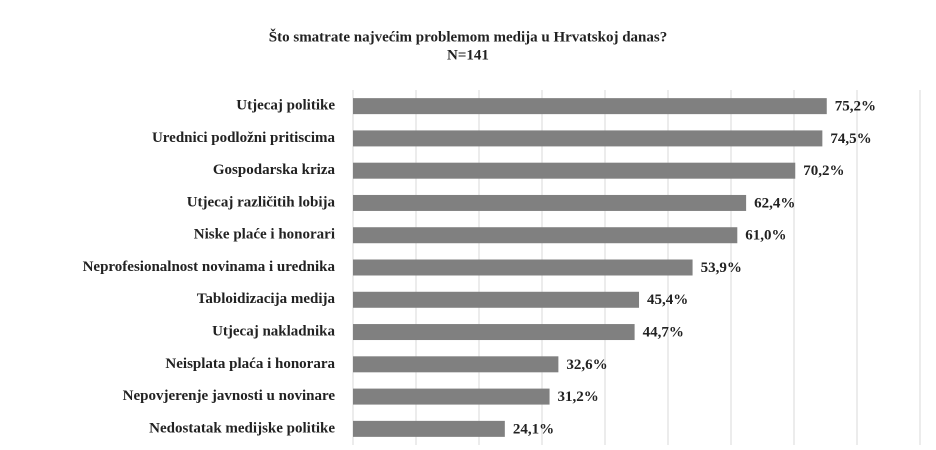 The width and height of the screenshot is (936, 450). I want to click on value-label: 31,2%, so click(578, 397).